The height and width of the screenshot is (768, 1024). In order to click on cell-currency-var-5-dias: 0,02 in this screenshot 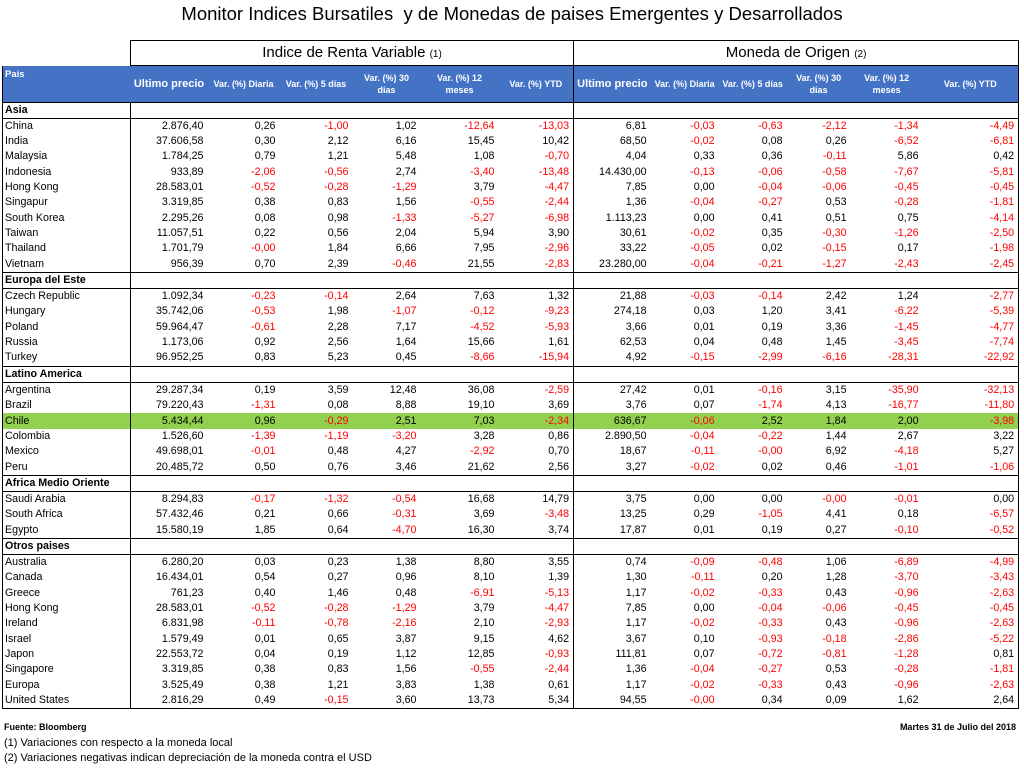, I will do `click(772, 466)`.